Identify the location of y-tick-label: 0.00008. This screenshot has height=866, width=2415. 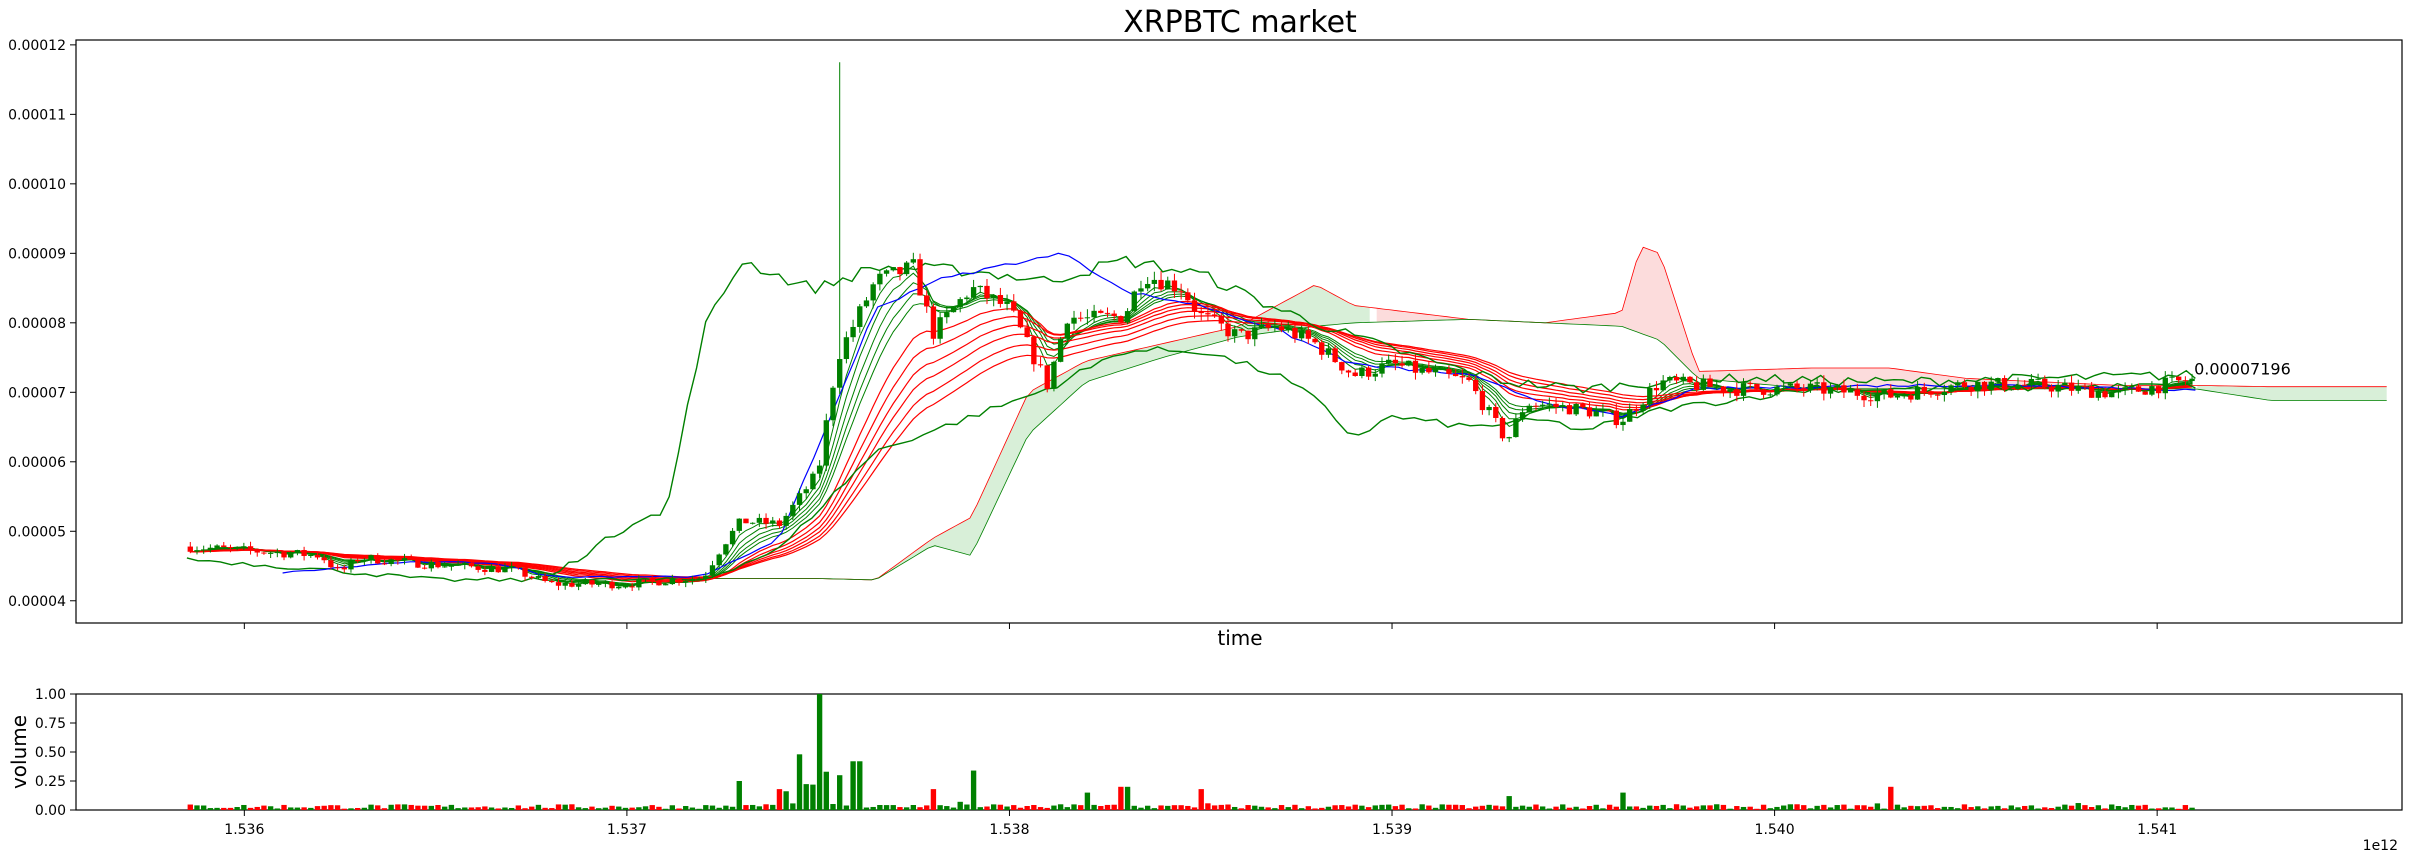
(37, 324).